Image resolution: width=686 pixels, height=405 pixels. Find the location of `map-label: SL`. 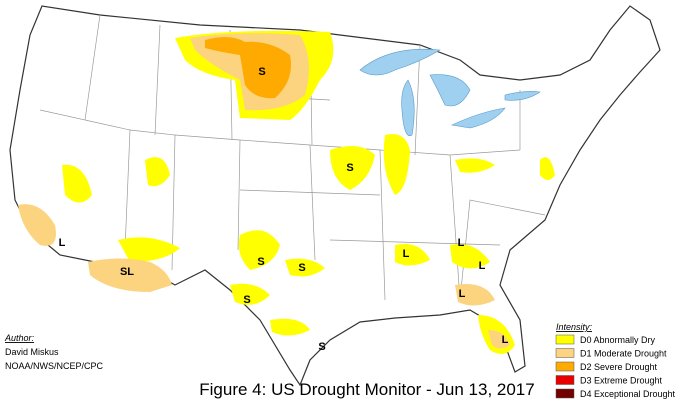

map-label: SL is located at coordinates (127, 272).